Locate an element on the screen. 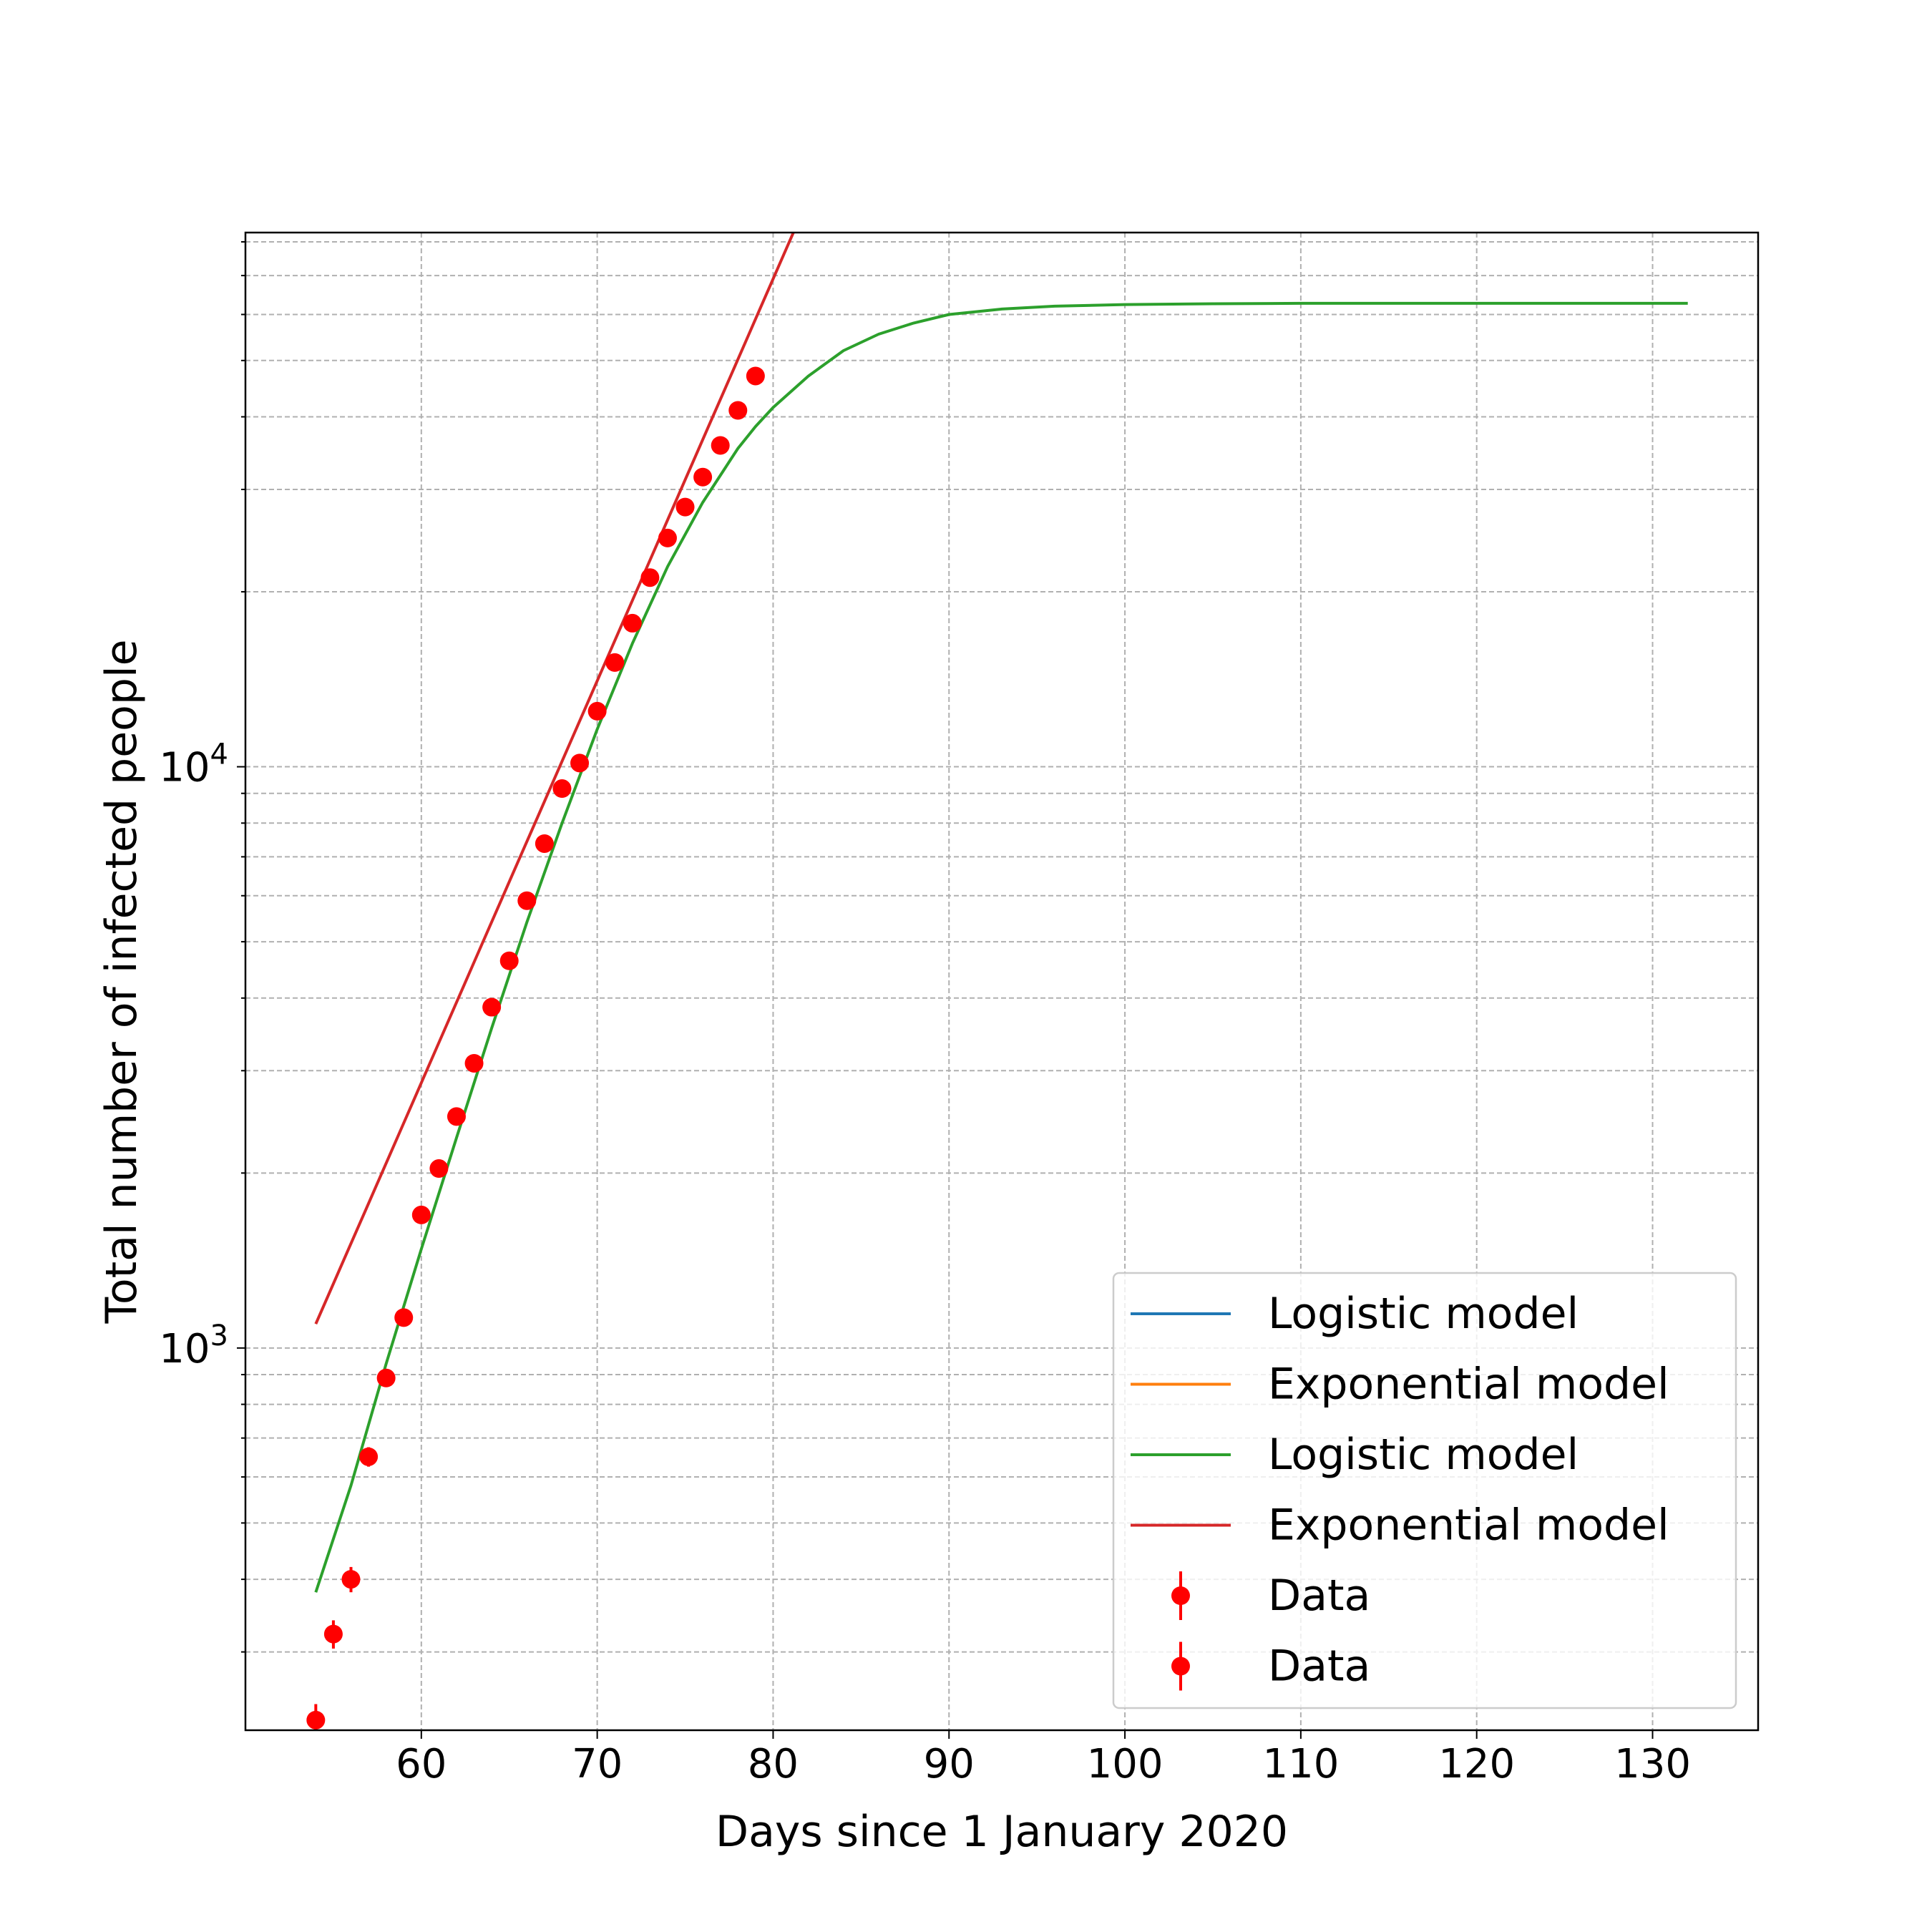  y-tick-label-exponent: 4 is located at coordinates (219, 754).